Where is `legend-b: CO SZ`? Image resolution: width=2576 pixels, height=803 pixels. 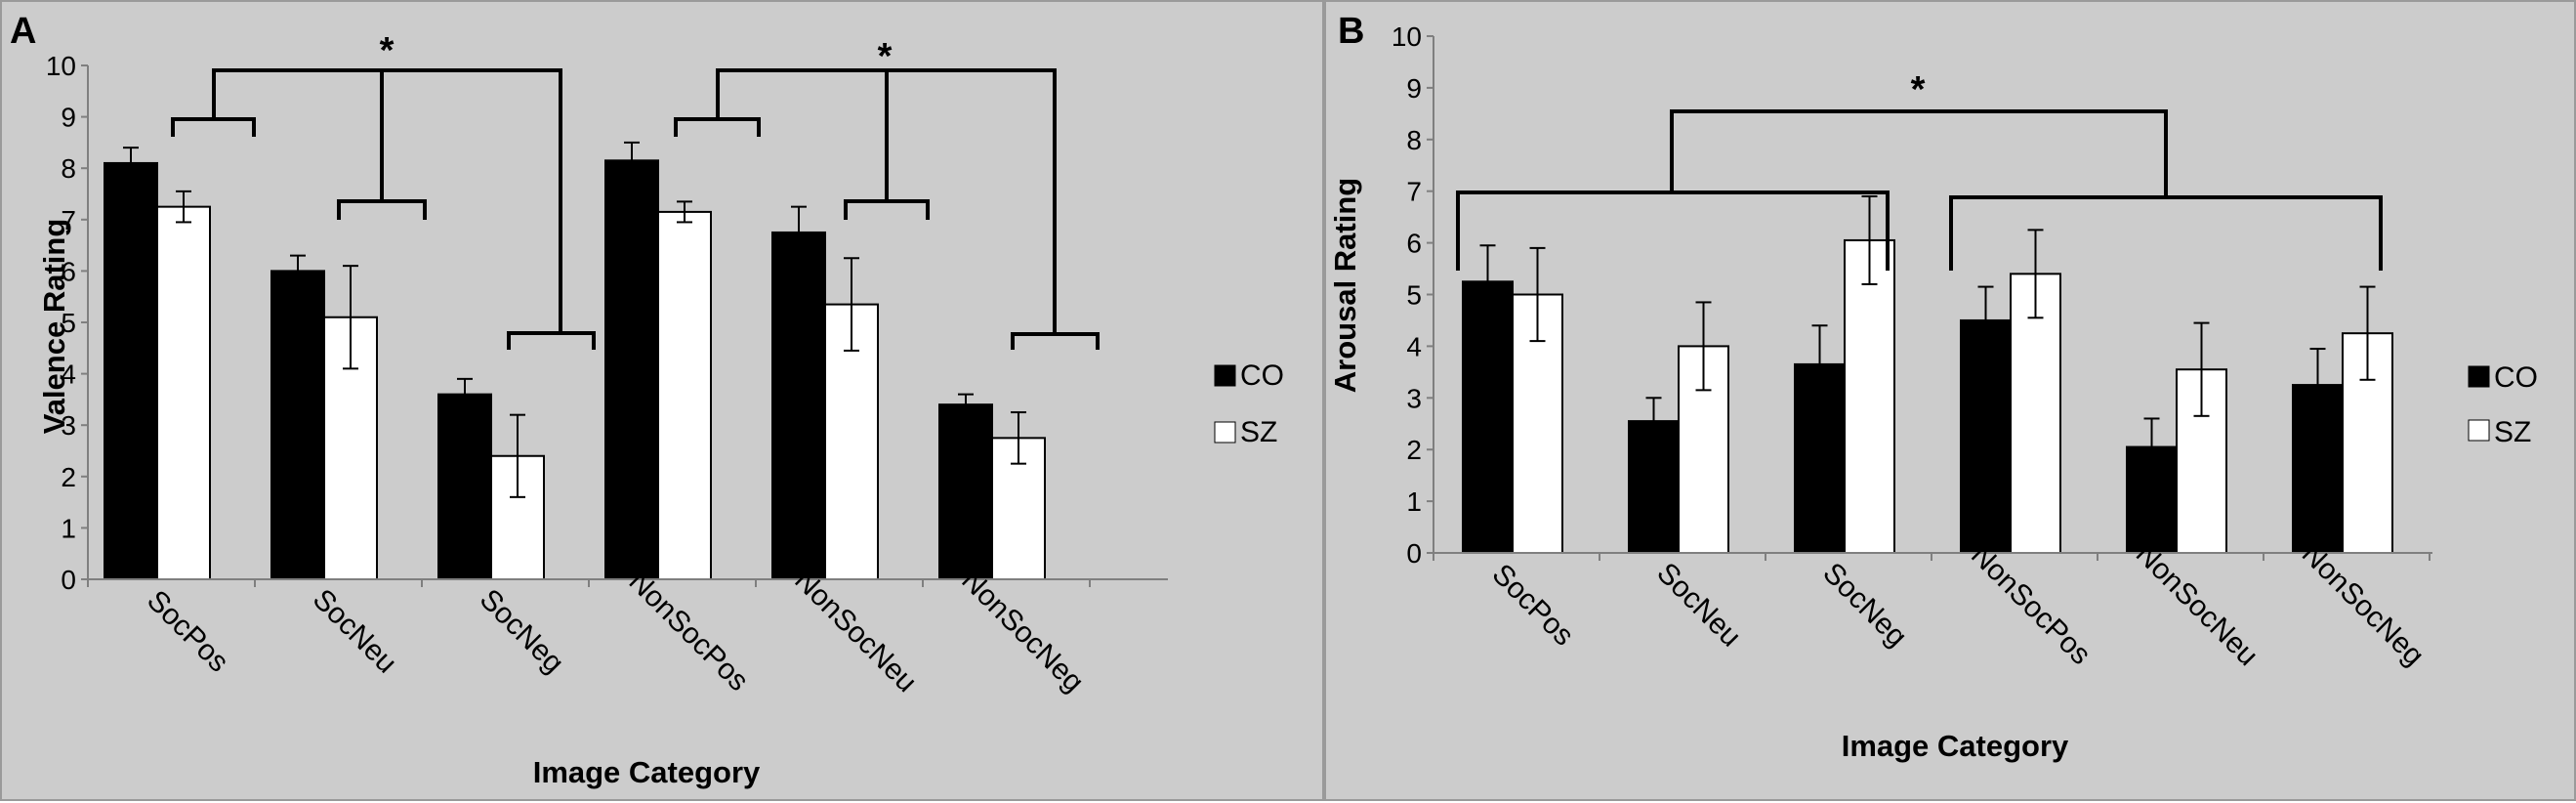
legend-b: CO SZ is located at coordinates (2503, 405).